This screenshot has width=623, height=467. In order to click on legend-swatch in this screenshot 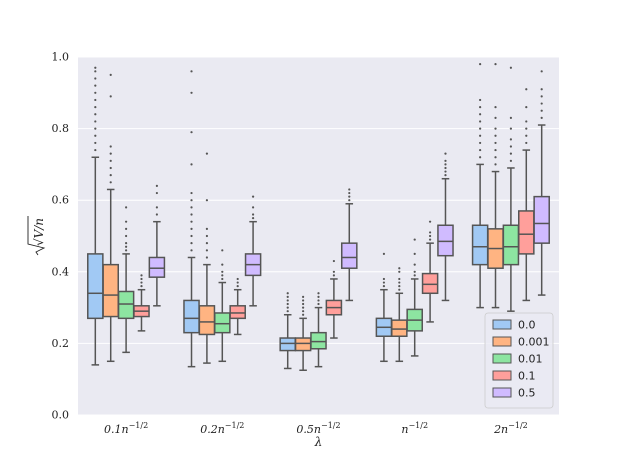, I will do `click(502, 324)`.